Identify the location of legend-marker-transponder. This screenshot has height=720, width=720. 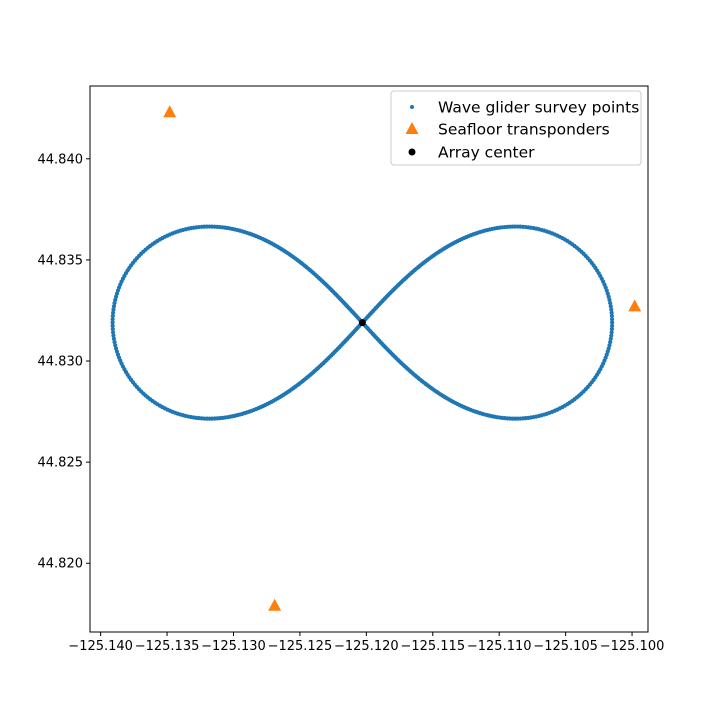
(412, 128).